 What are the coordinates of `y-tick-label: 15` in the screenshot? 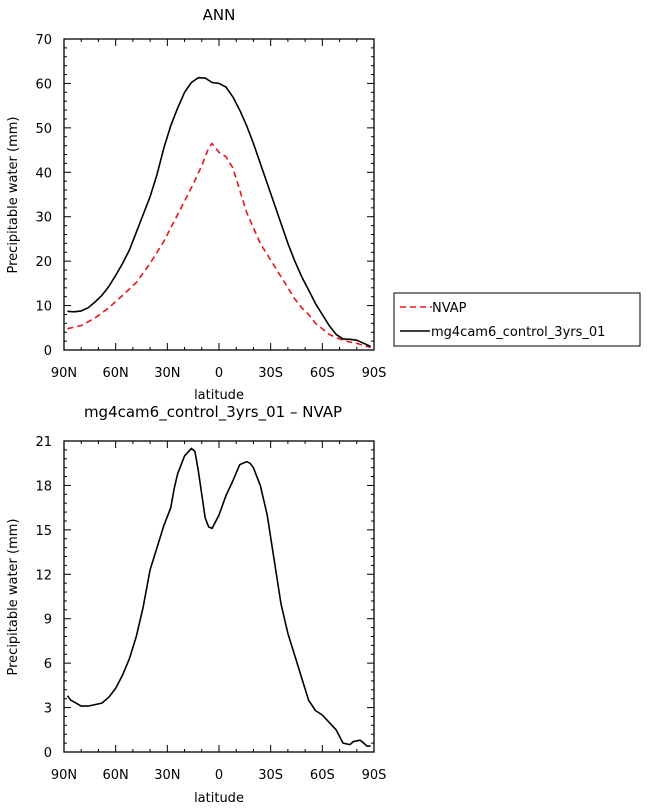 It's located at (43, 531).